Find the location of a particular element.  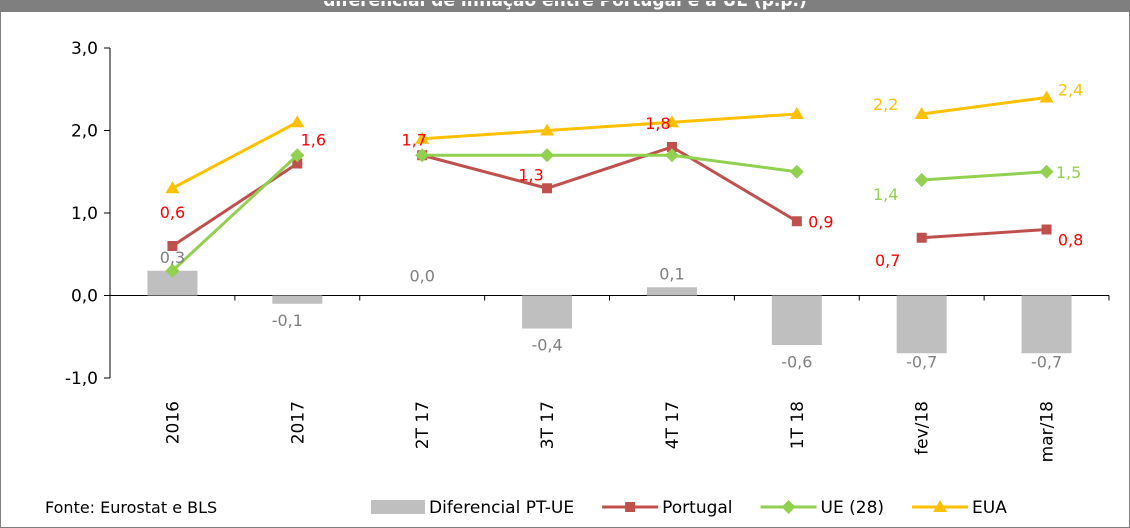

bar-data-label: 0,0 is located at coordinates (421, 276).